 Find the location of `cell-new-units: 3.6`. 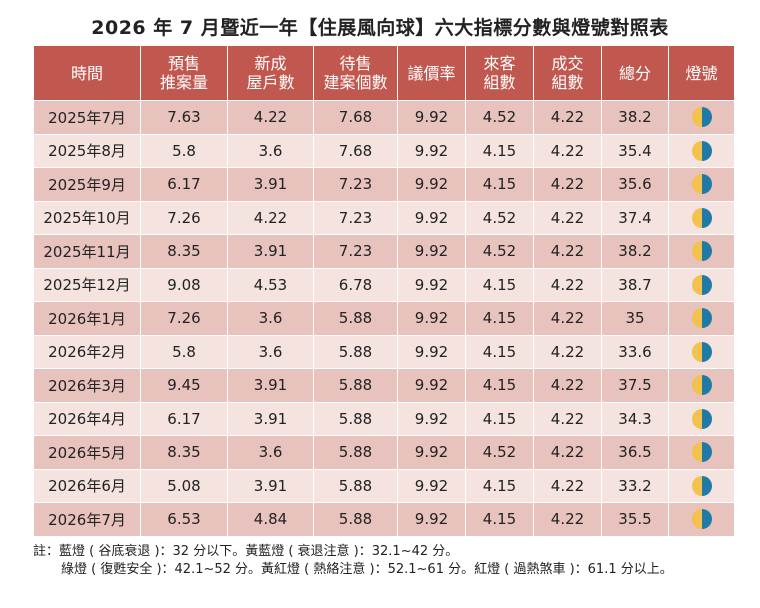

cell-new-units: 3.6 is located at coordinates (270, 452).